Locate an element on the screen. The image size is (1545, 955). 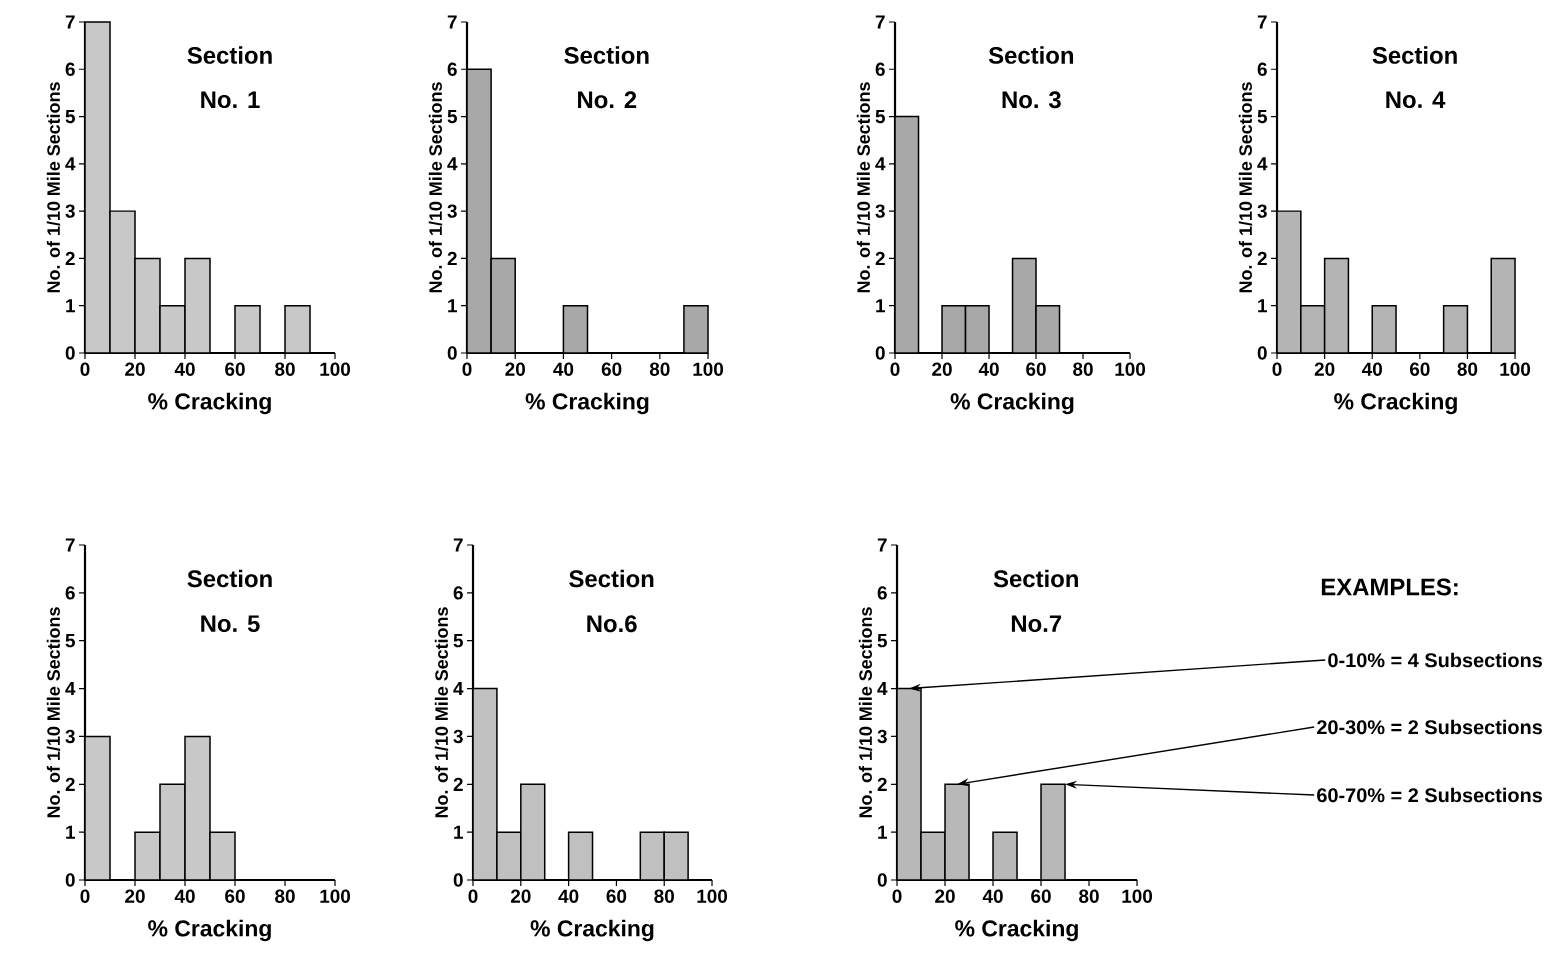
text: No. 5 is located at coordinates (230, 624).